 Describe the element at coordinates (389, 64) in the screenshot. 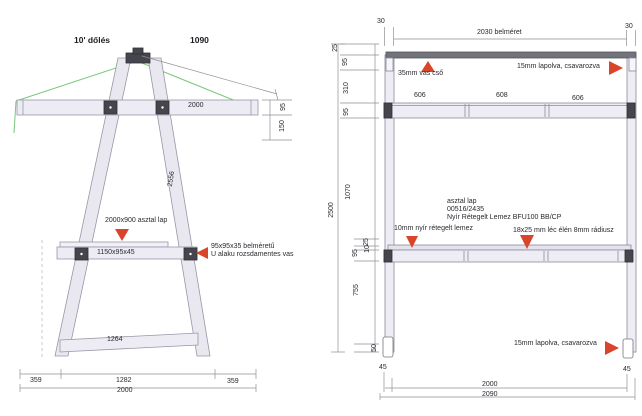

I see `tube-slot-left` at that location.